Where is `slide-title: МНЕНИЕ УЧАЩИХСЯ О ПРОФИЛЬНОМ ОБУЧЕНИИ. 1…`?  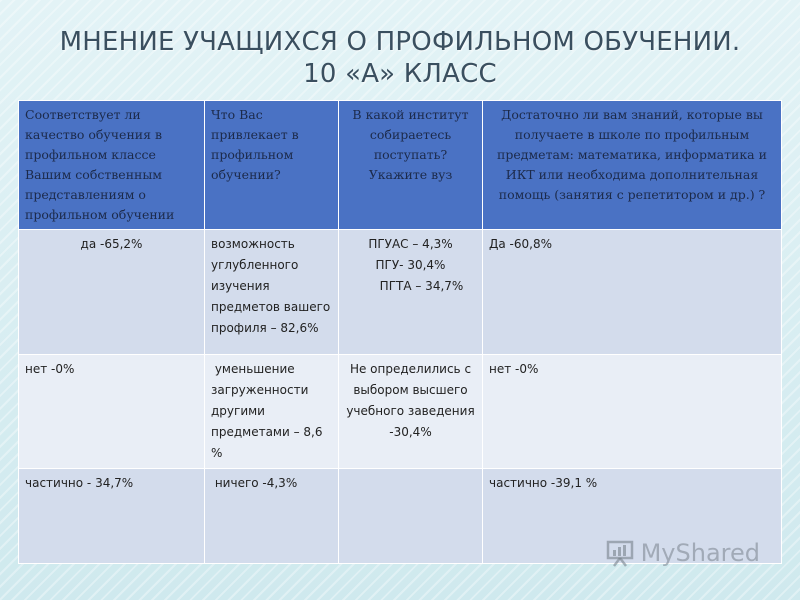 slide-title: МНЕНИЕ УЧАЩИХСЯ О ПРОФИЛЬНОМ ОБУЧЕНИИ. 1… is located at coordinates (400, 58).